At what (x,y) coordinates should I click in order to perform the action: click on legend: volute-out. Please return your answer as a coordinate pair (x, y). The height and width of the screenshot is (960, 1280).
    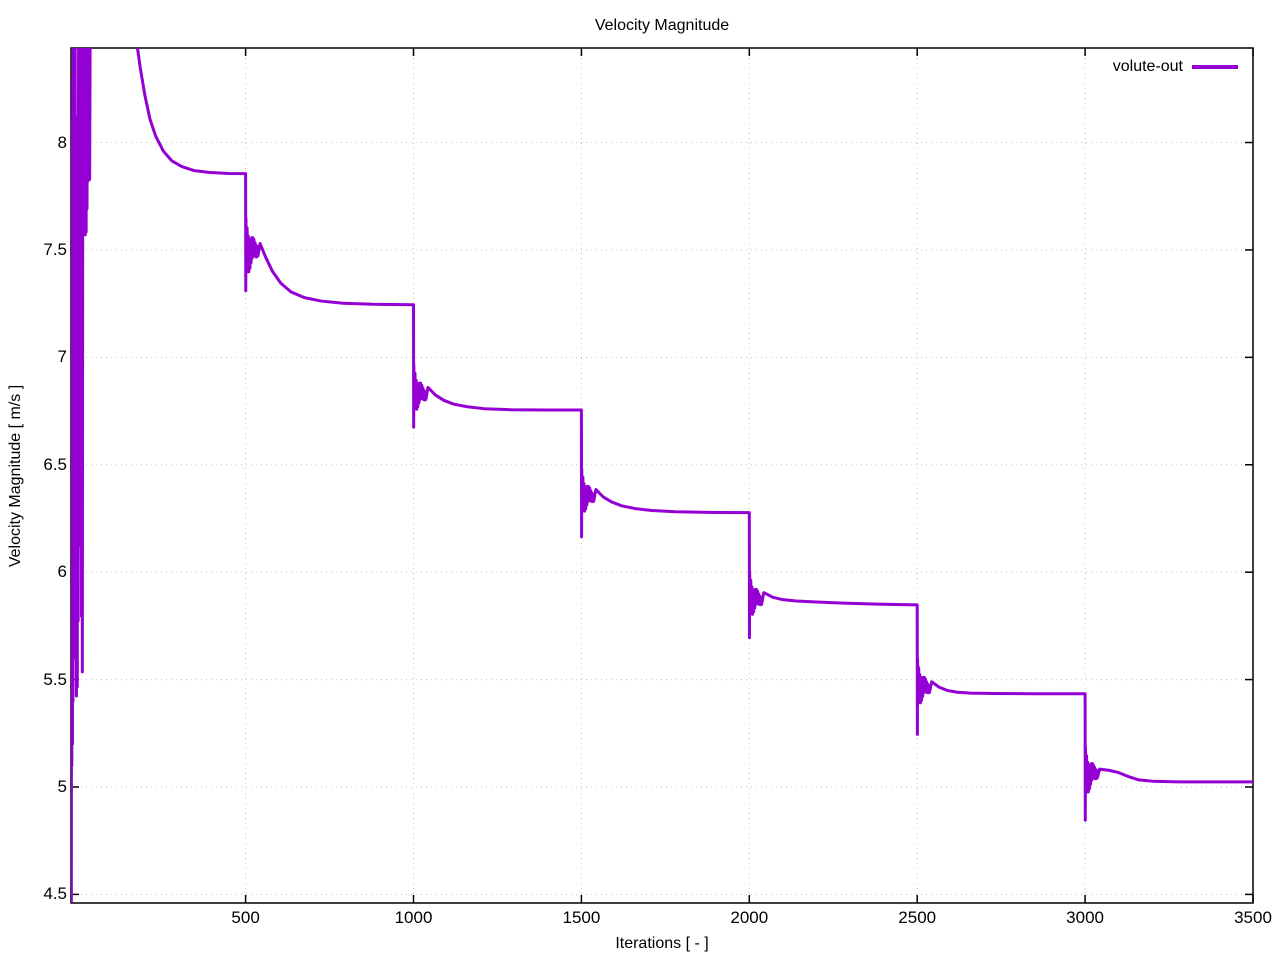
    Looking at the image, I should click on (1175, 67).